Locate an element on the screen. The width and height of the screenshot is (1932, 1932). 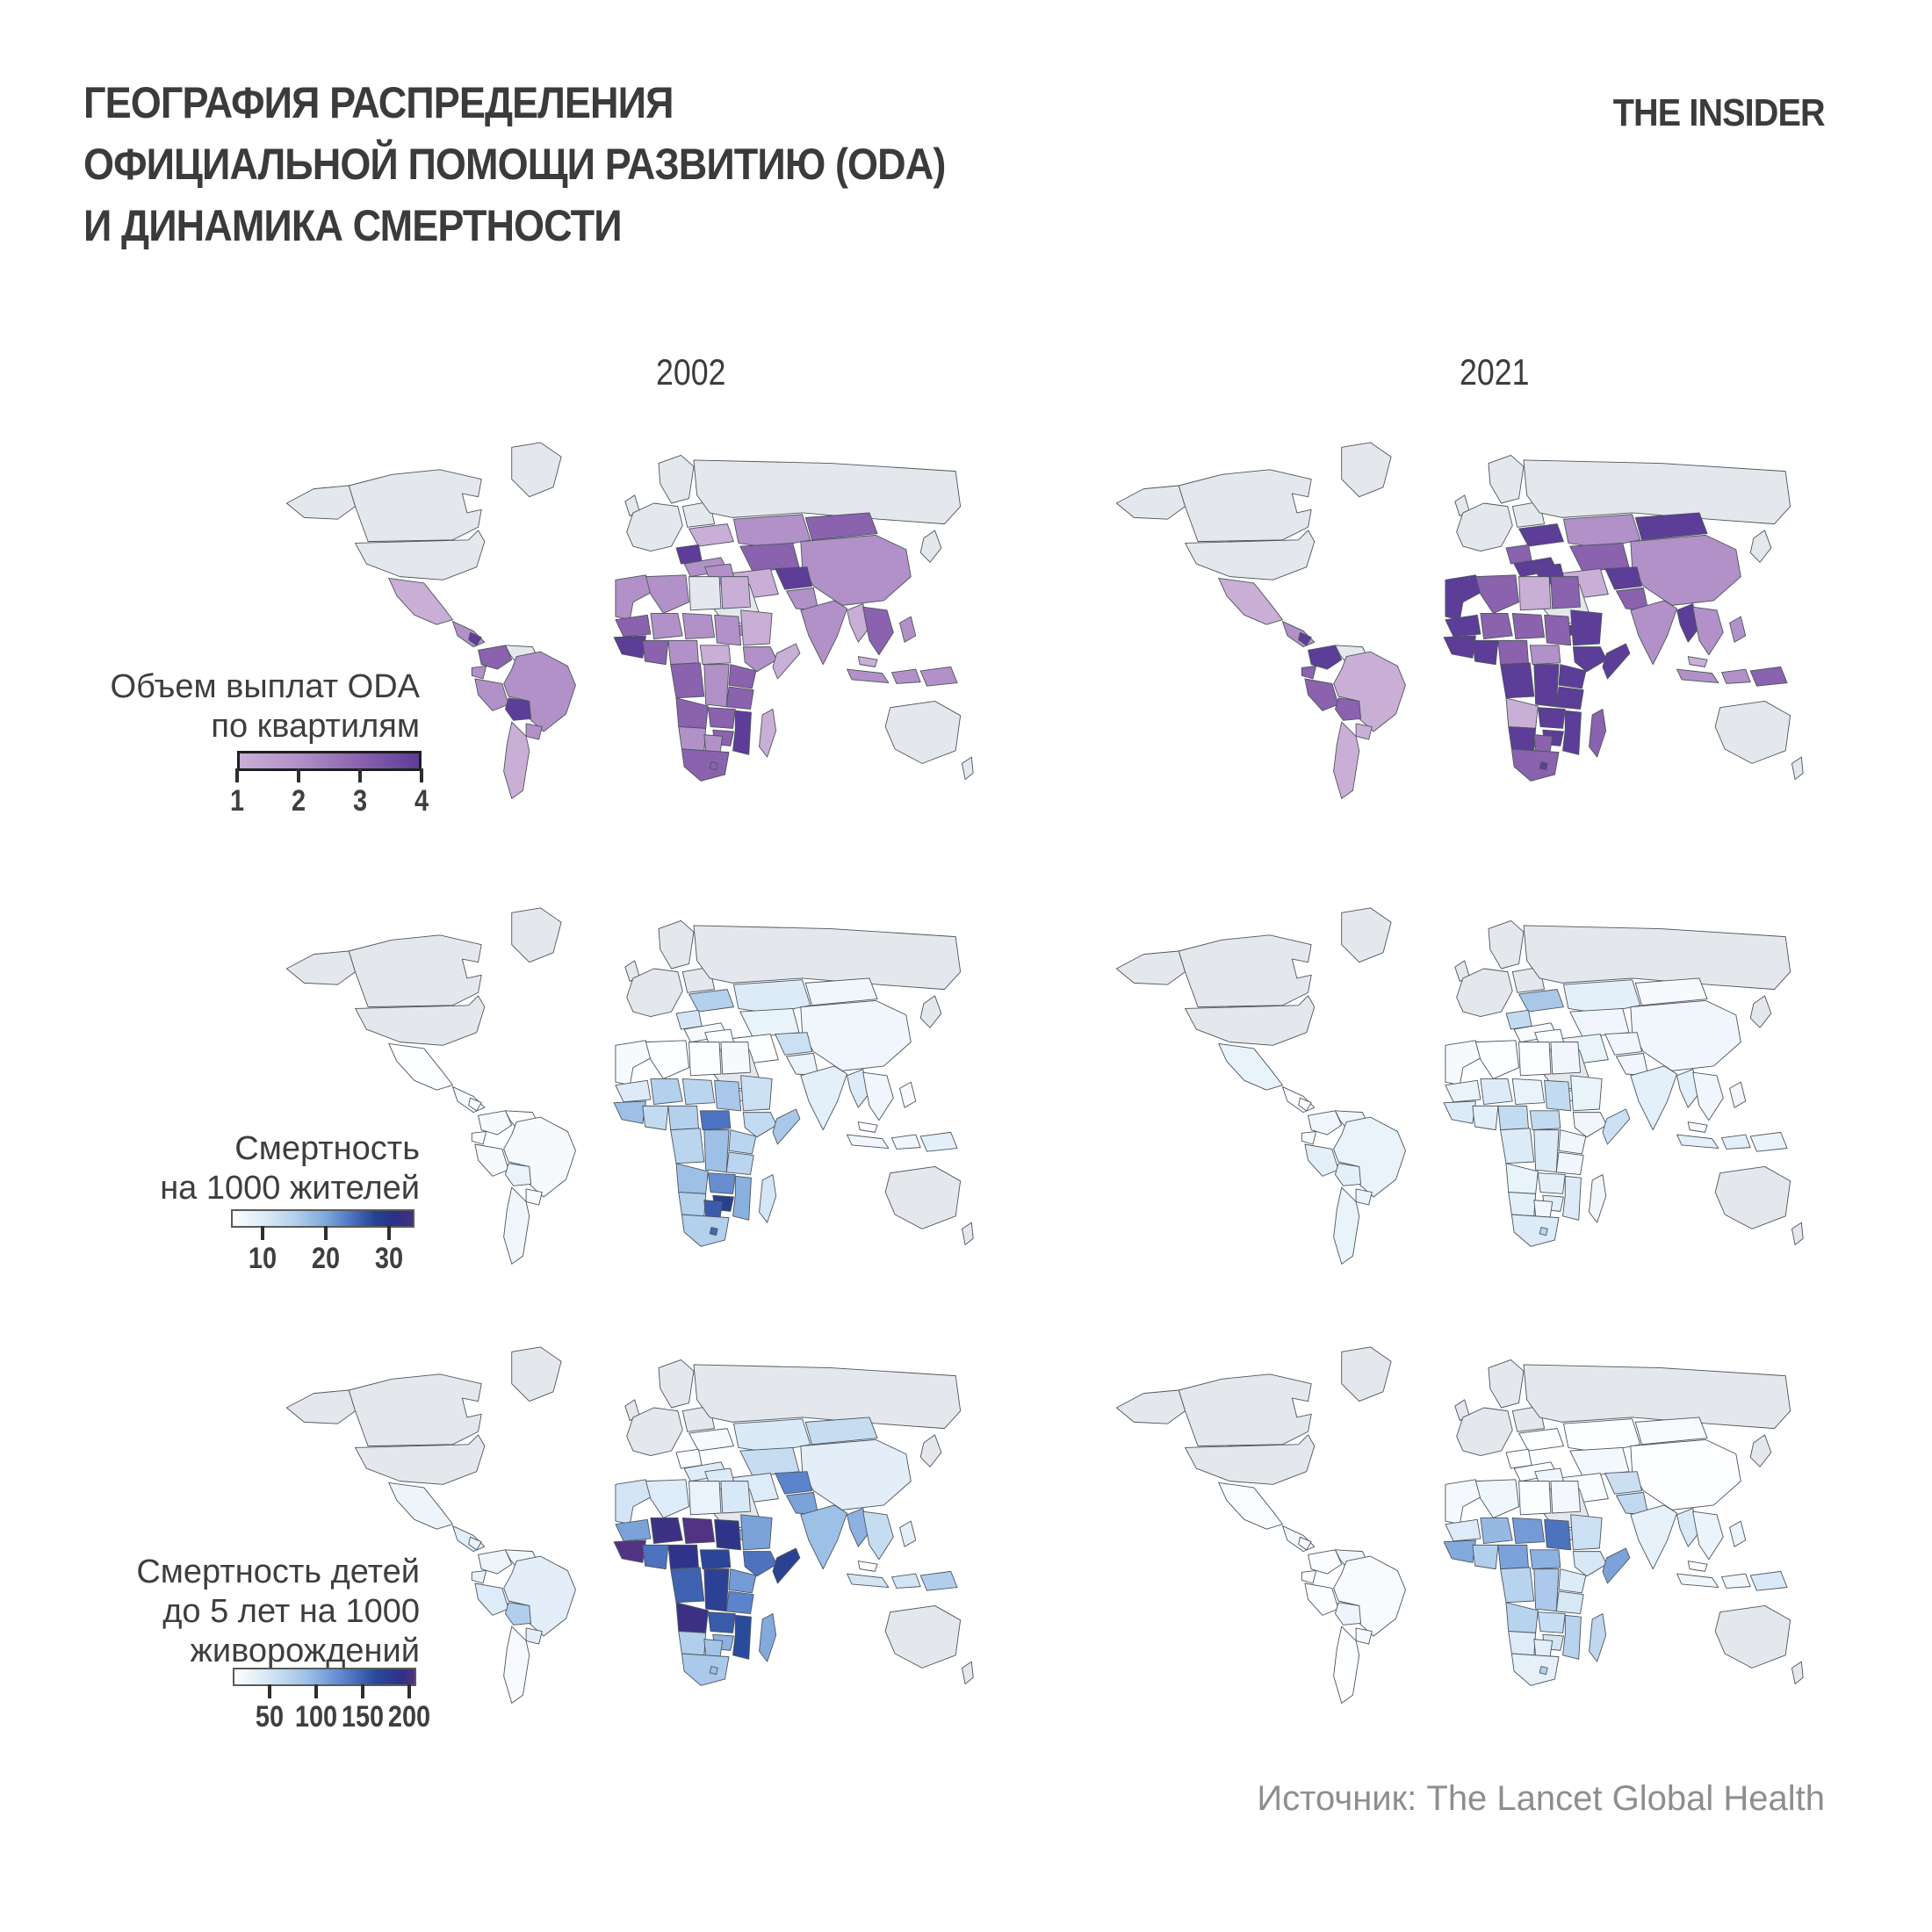
legend-mortality-ticks: 10 20 30 is located at coordinates (323, 1252).